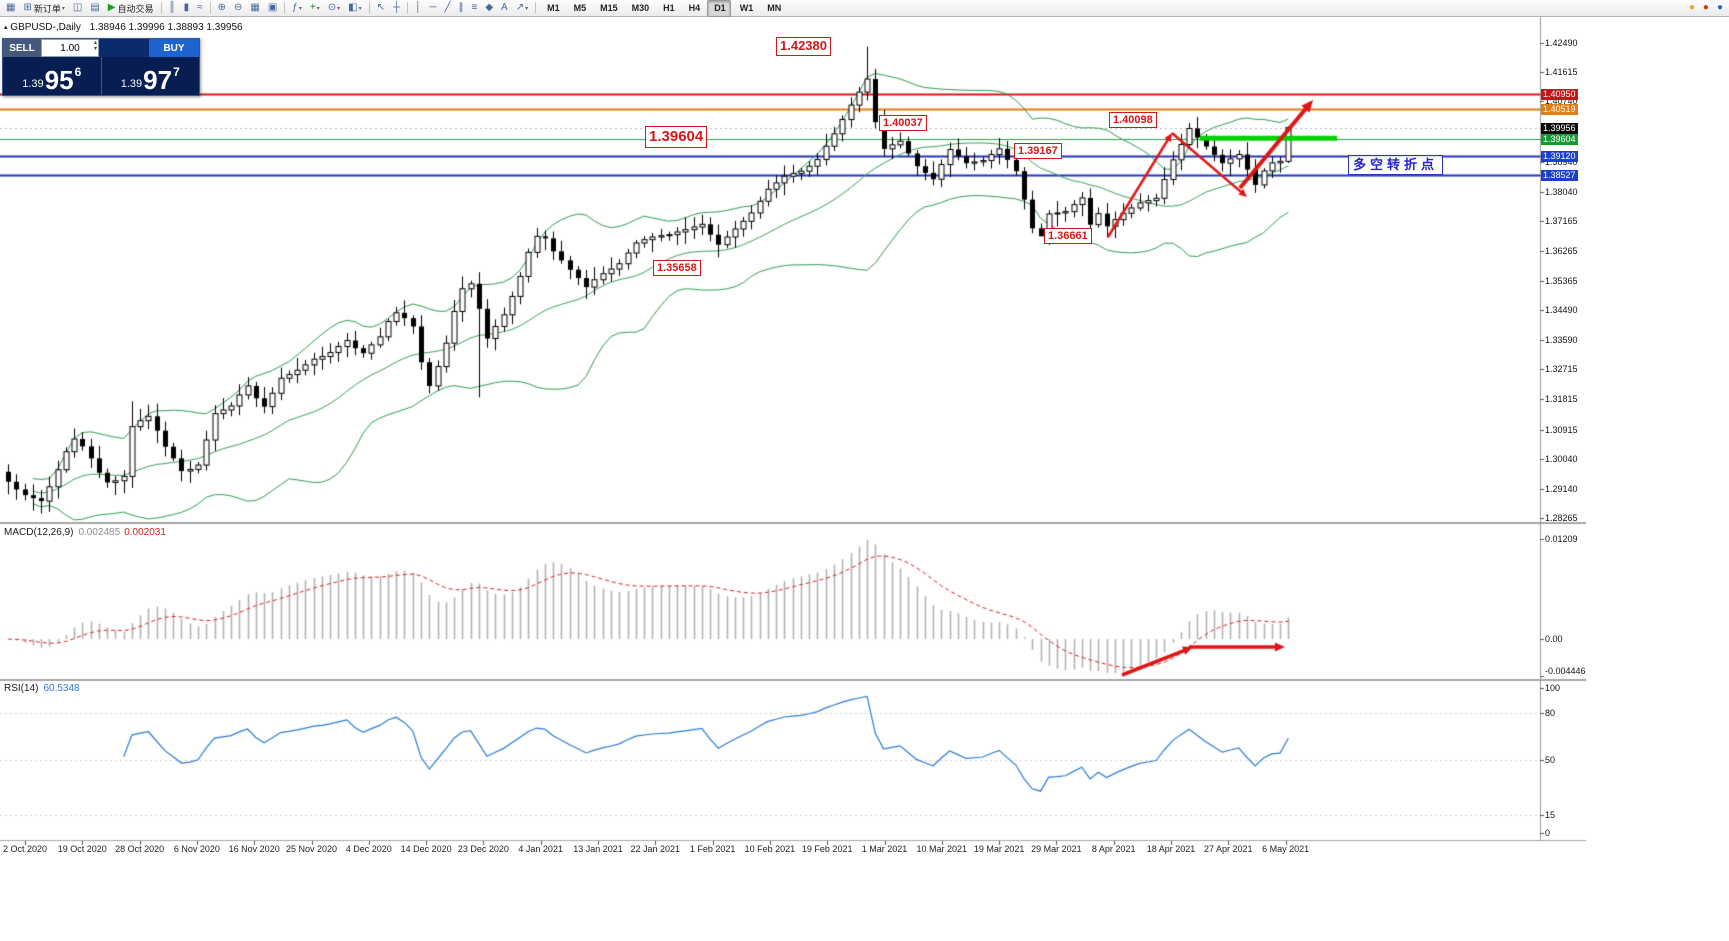 The image size is (1729, 941). Describe the element at coordinates (45, 27) in the screenshot. I see `symbol-name: GBPUSD-,Daily` at that location.